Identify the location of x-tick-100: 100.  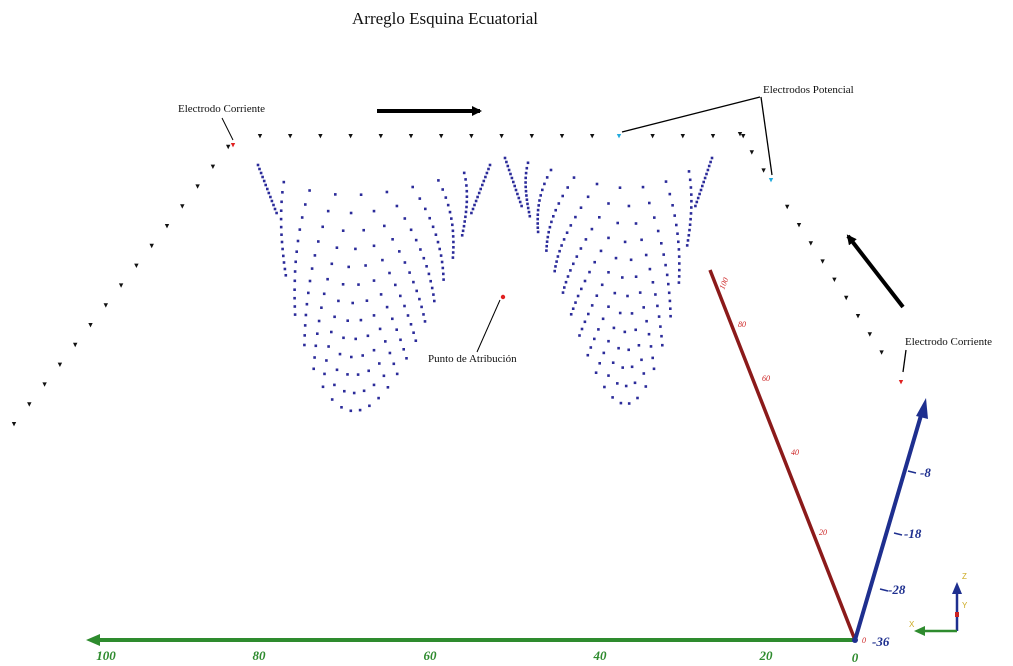
(106, 655).